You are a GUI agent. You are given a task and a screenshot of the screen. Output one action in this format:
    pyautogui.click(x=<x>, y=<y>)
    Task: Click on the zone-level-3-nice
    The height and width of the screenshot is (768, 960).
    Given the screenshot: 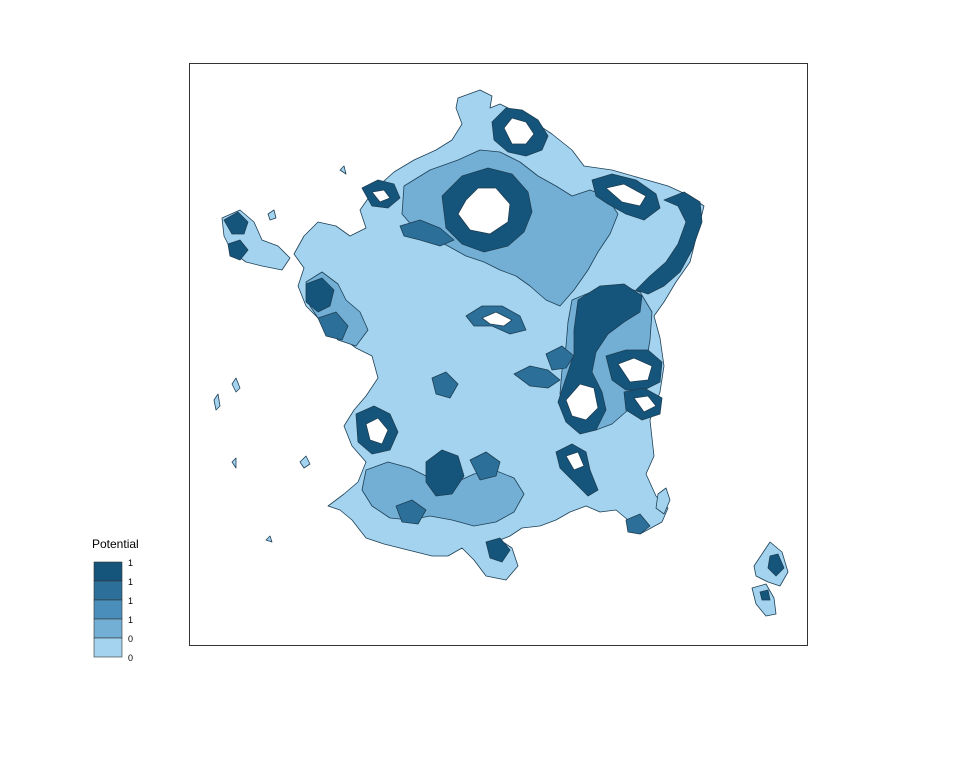 What is the action you would take?
    pyautogui.click(x=638, y=524)
    